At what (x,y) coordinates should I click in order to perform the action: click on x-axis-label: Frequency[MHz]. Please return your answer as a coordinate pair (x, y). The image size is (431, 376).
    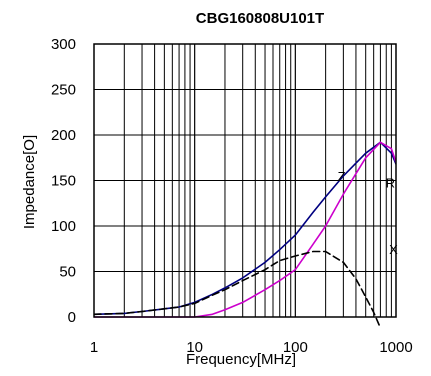
    Looking at the image, I should click on (241, 359).